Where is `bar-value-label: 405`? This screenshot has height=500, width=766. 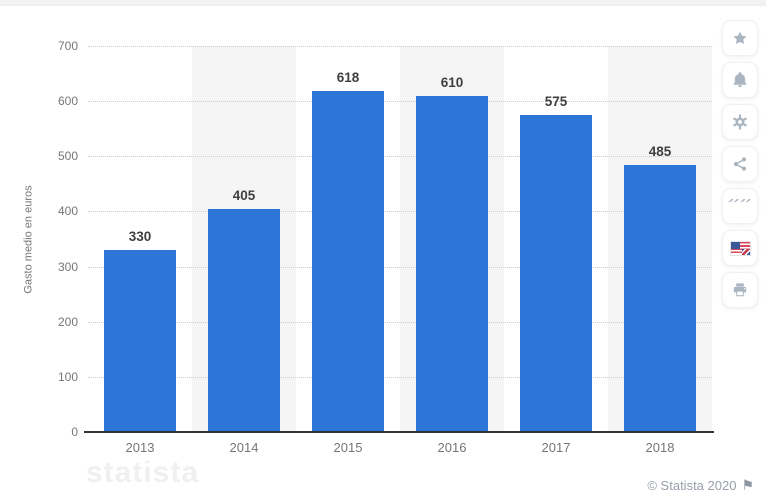 bar-value-label: 405 is located at coordinates (244, 195).